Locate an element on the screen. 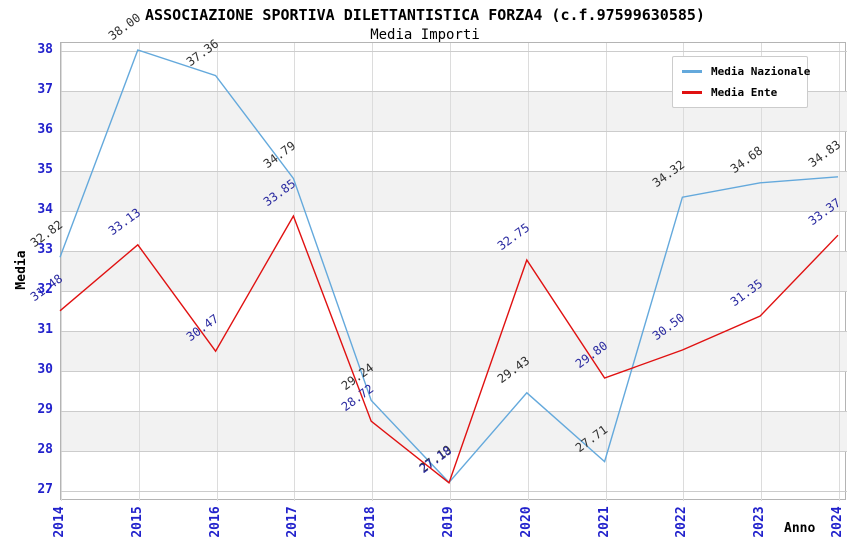  legend-swatch-ente-icon is located at coordinates (692, 92).